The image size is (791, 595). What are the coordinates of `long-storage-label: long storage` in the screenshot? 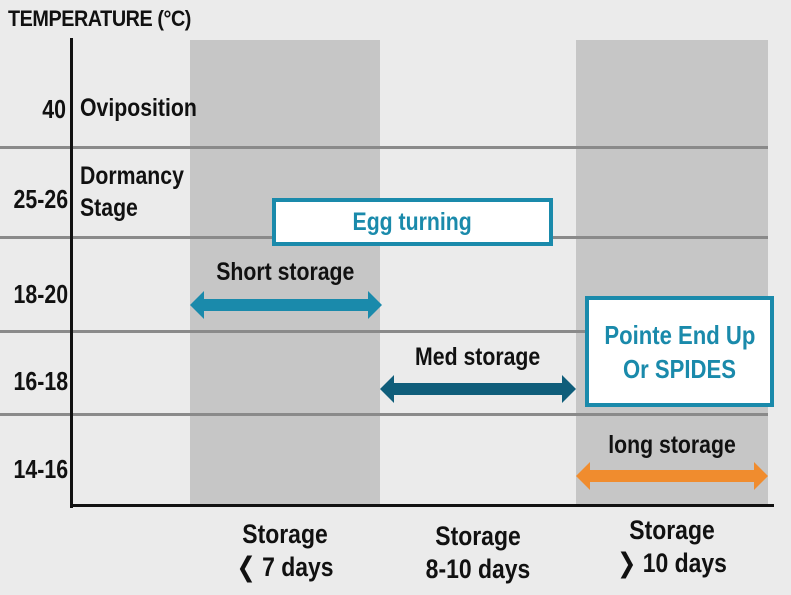 It's located at (672, 445).